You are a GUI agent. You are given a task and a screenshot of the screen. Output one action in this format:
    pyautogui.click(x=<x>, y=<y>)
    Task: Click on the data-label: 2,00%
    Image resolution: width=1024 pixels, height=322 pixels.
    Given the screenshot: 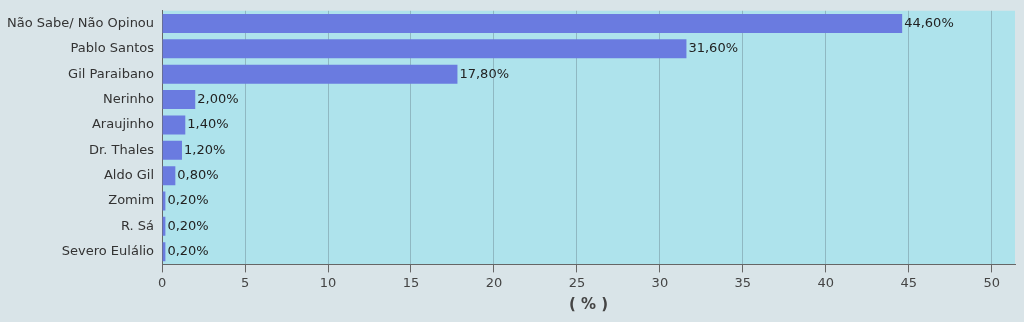 What is the action you would take?
    pyautogui.click(x=218, y=98)
    